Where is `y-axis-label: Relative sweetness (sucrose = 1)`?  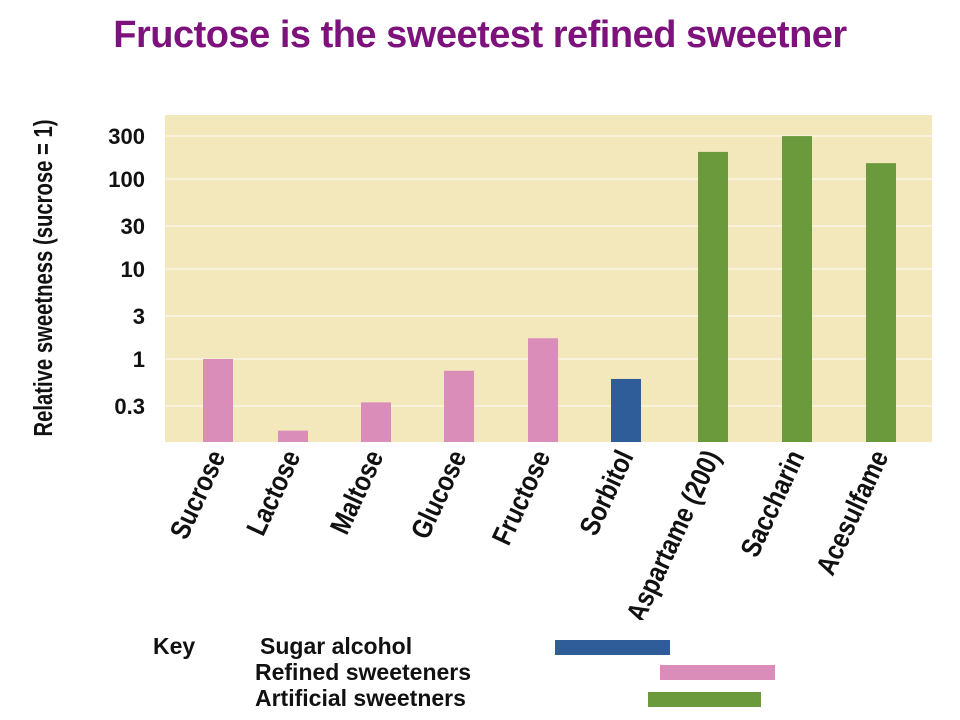
y-axis-label: Relative sweetness (sucrose = 1) is located at coordinates (43, 277).